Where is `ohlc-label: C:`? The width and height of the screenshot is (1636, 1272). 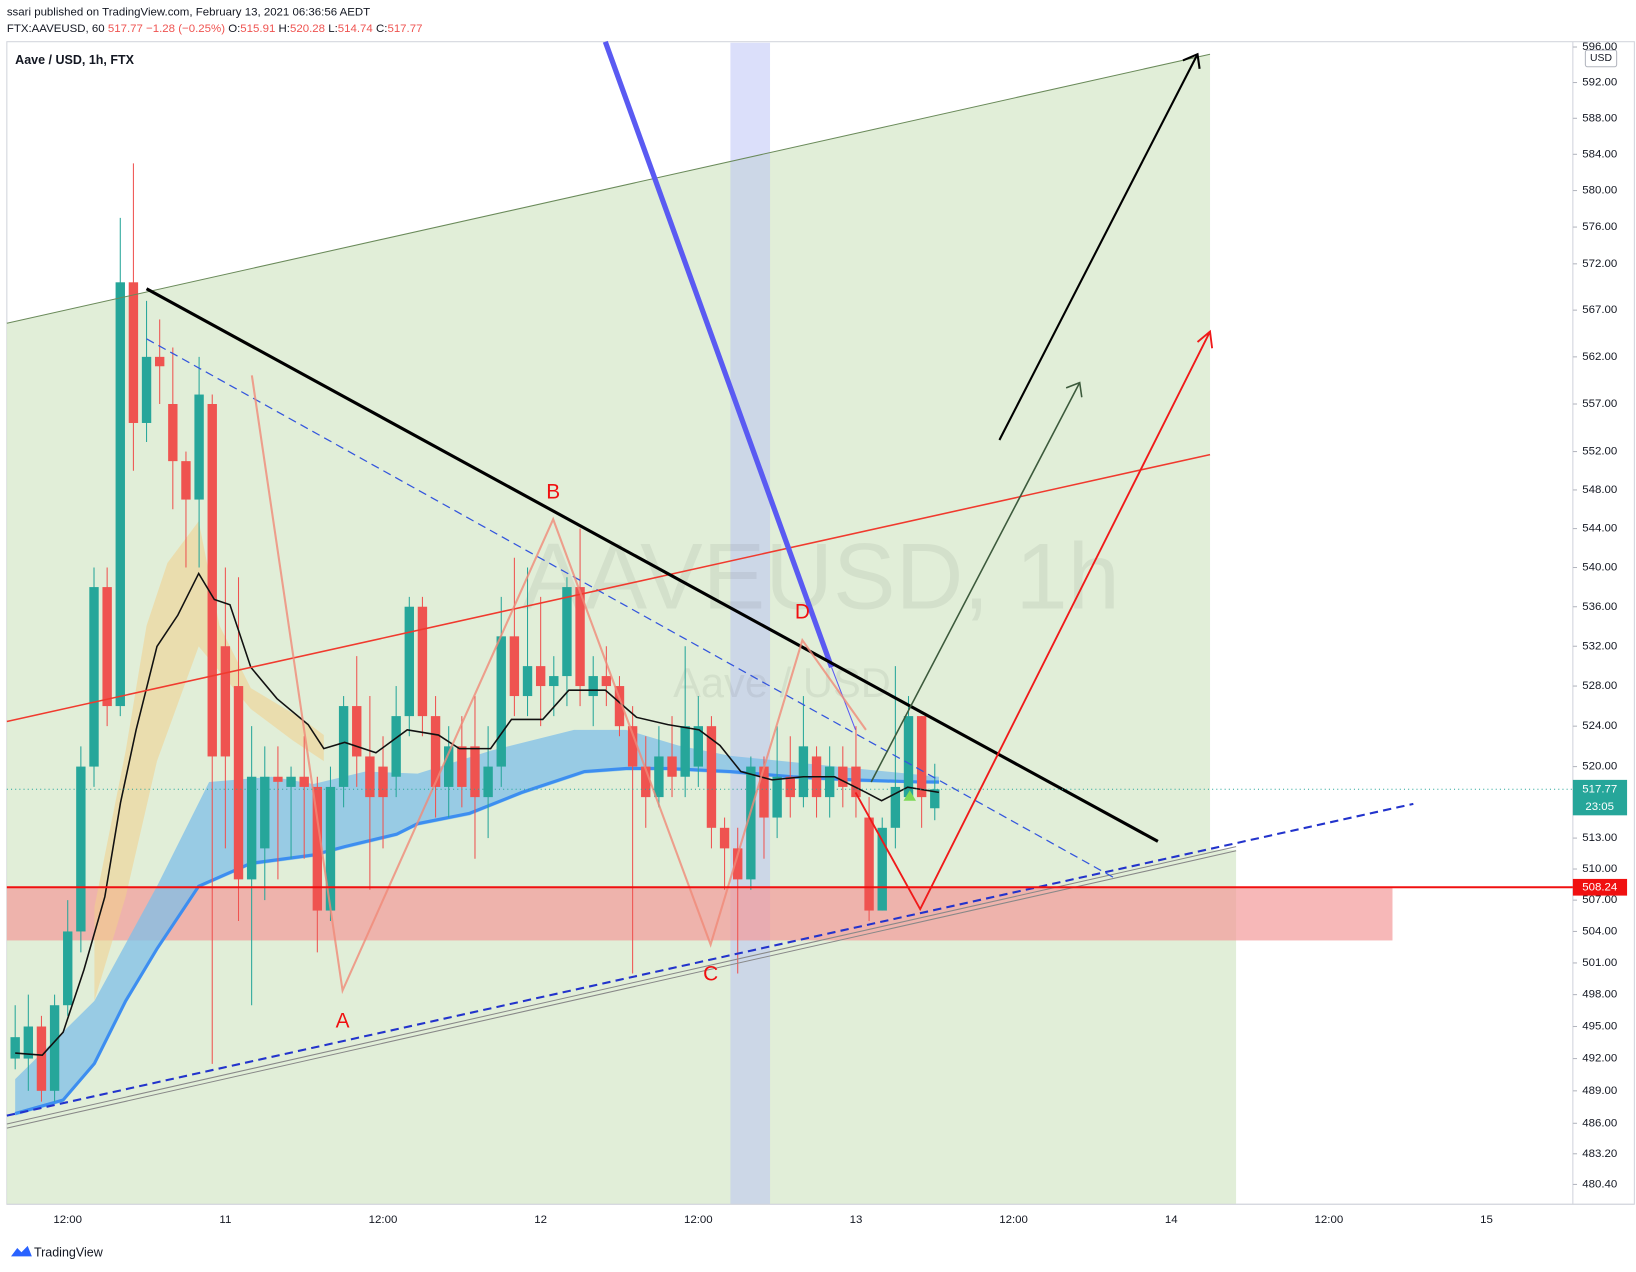
ohlc-label: C: is located at coordinates (381, 29).